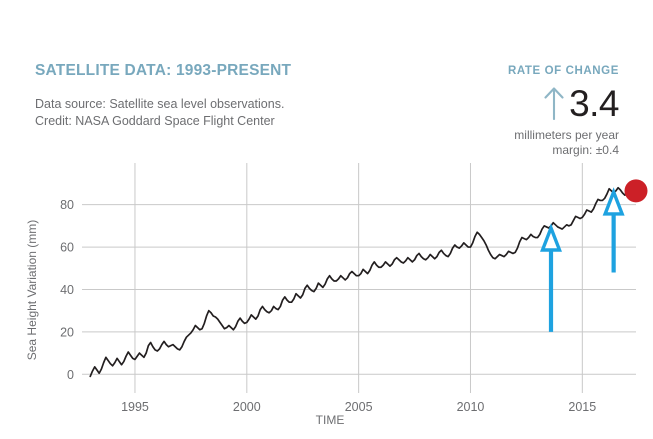  Describe the element at coordinates (582, 259) in the screenshot. I see `chart-annotations` at that location.